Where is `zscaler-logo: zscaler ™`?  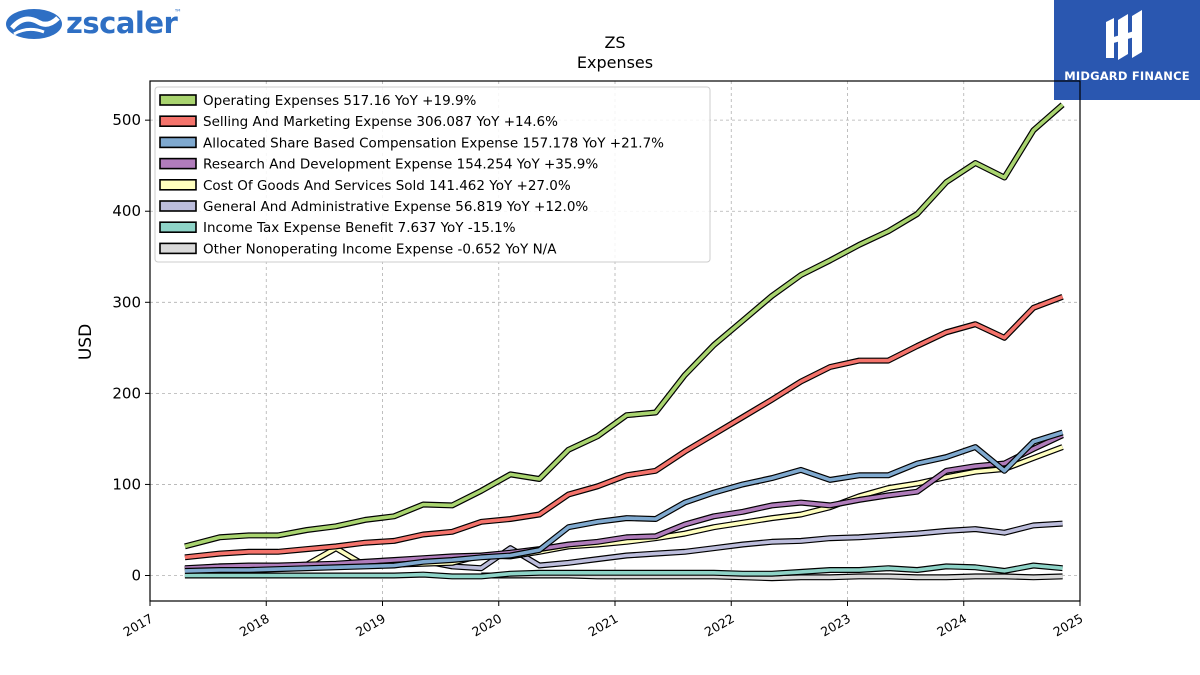
zscaler-logo: zscaler ™ is located at coordinates (94, 24).